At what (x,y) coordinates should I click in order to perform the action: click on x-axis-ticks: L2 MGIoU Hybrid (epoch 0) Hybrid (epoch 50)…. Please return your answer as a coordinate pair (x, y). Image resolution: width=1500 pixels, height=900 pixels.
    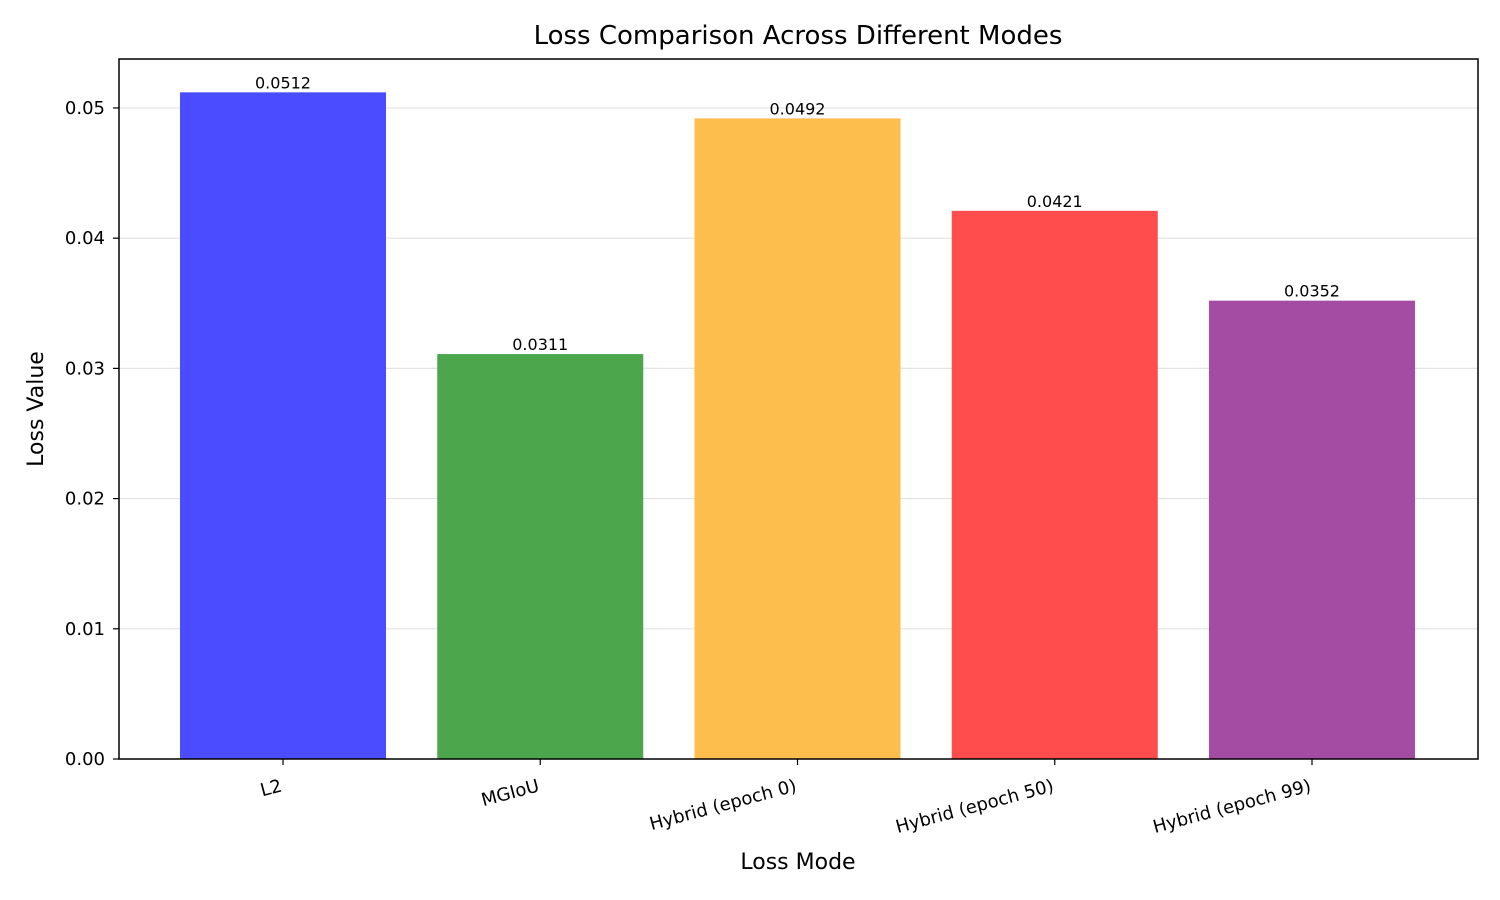
    Looking at the image, I should click on (785, 798).